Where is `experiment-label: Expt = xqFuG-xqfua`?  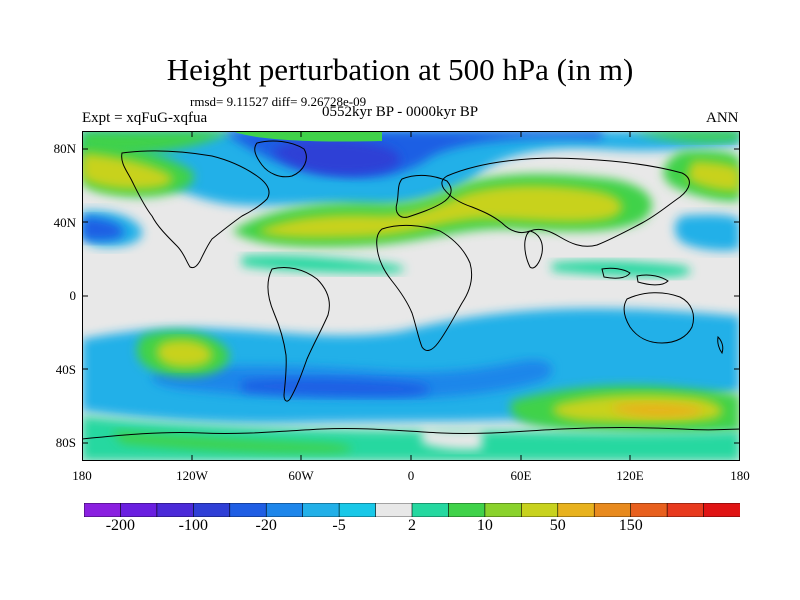
experiment-label: Expt = xqFuG-xqfua is located at coordinates (145, 118).